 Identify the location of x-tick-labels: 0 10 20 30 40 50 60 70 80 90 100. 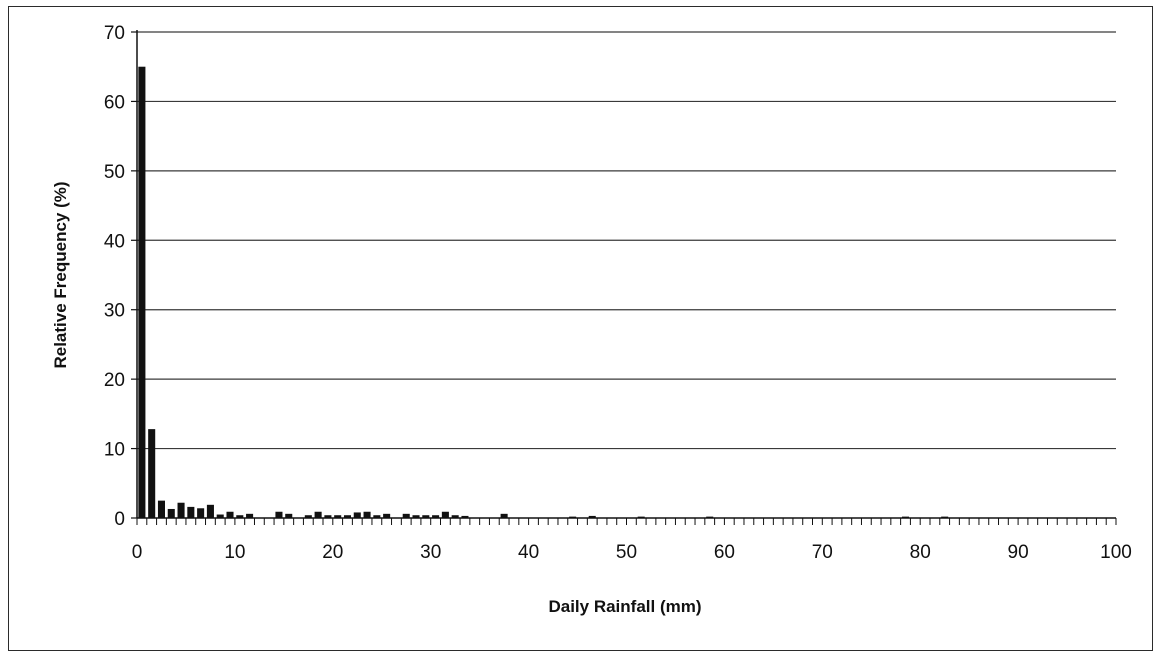
(632, 552).